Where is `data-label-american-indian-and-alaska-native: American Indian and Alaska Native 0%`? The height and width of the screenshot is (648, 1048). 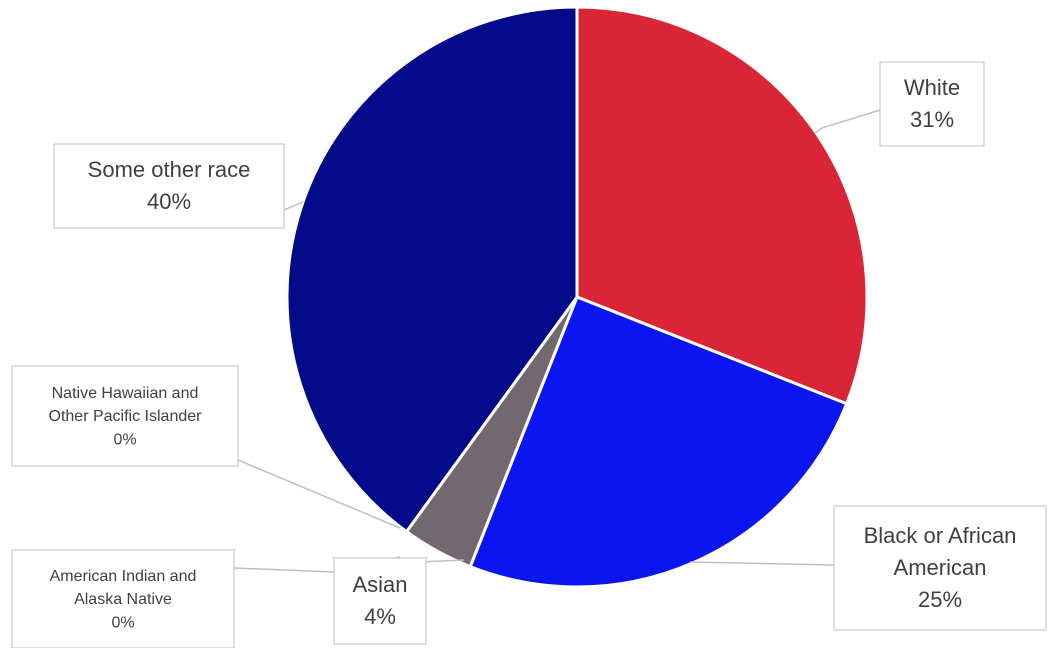 data-label-american-indian-and-alaska-native: American Indian and Alaska Native 0% is located at coordinates (173, 598).